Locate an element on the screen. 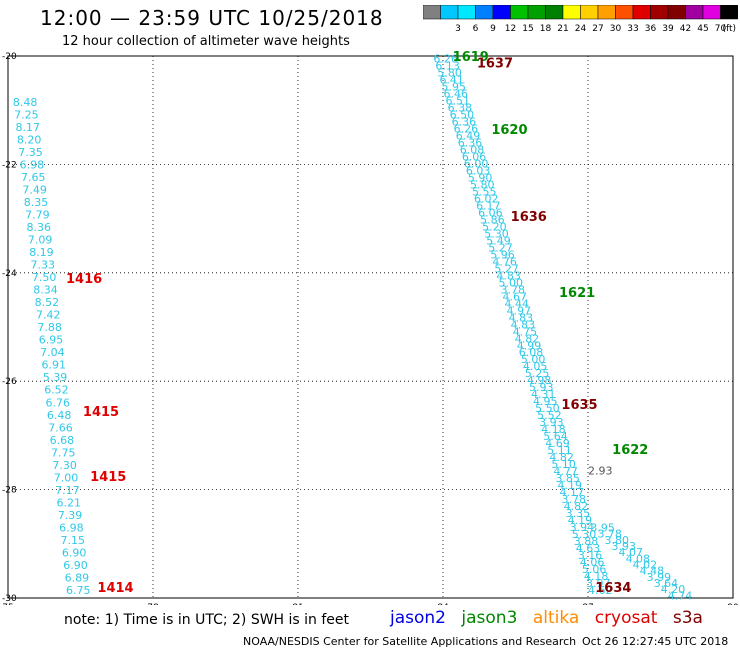 Image resolution: width=740 pixels, height=650 pixels. colorbar-label: 21 is located at coordinates (562, 28).